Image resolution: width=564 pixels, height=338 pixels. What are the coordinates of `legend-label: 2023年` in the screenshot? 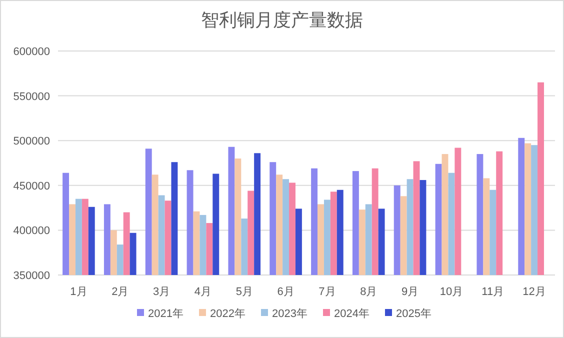 It's located at (290, 314).